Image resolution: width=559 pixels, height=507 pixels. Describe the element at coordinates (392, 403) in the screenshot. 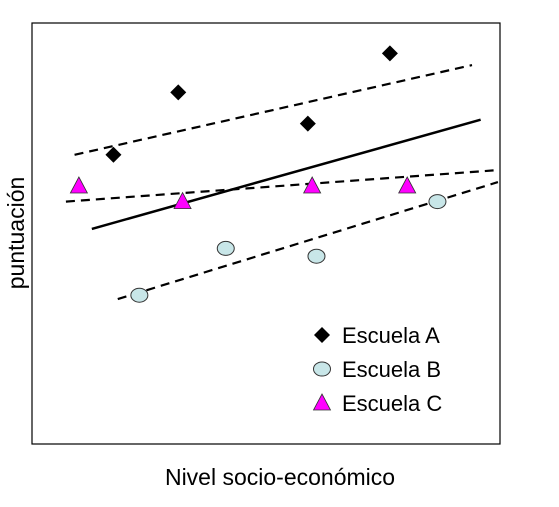

I see `legend-label-3: Escuela C` at that location.